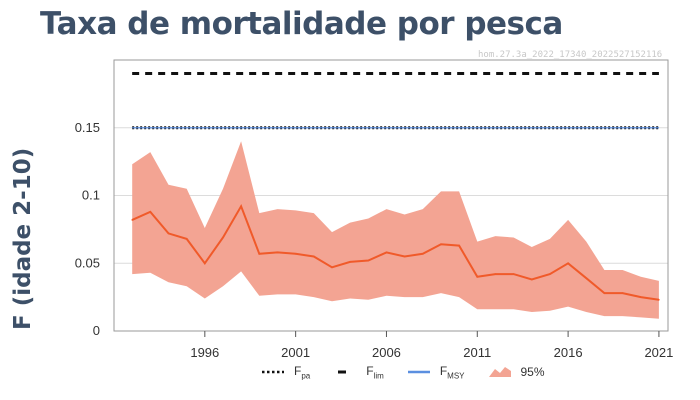  I want to click on y-tick-label: 0.1, so click(91, 195).